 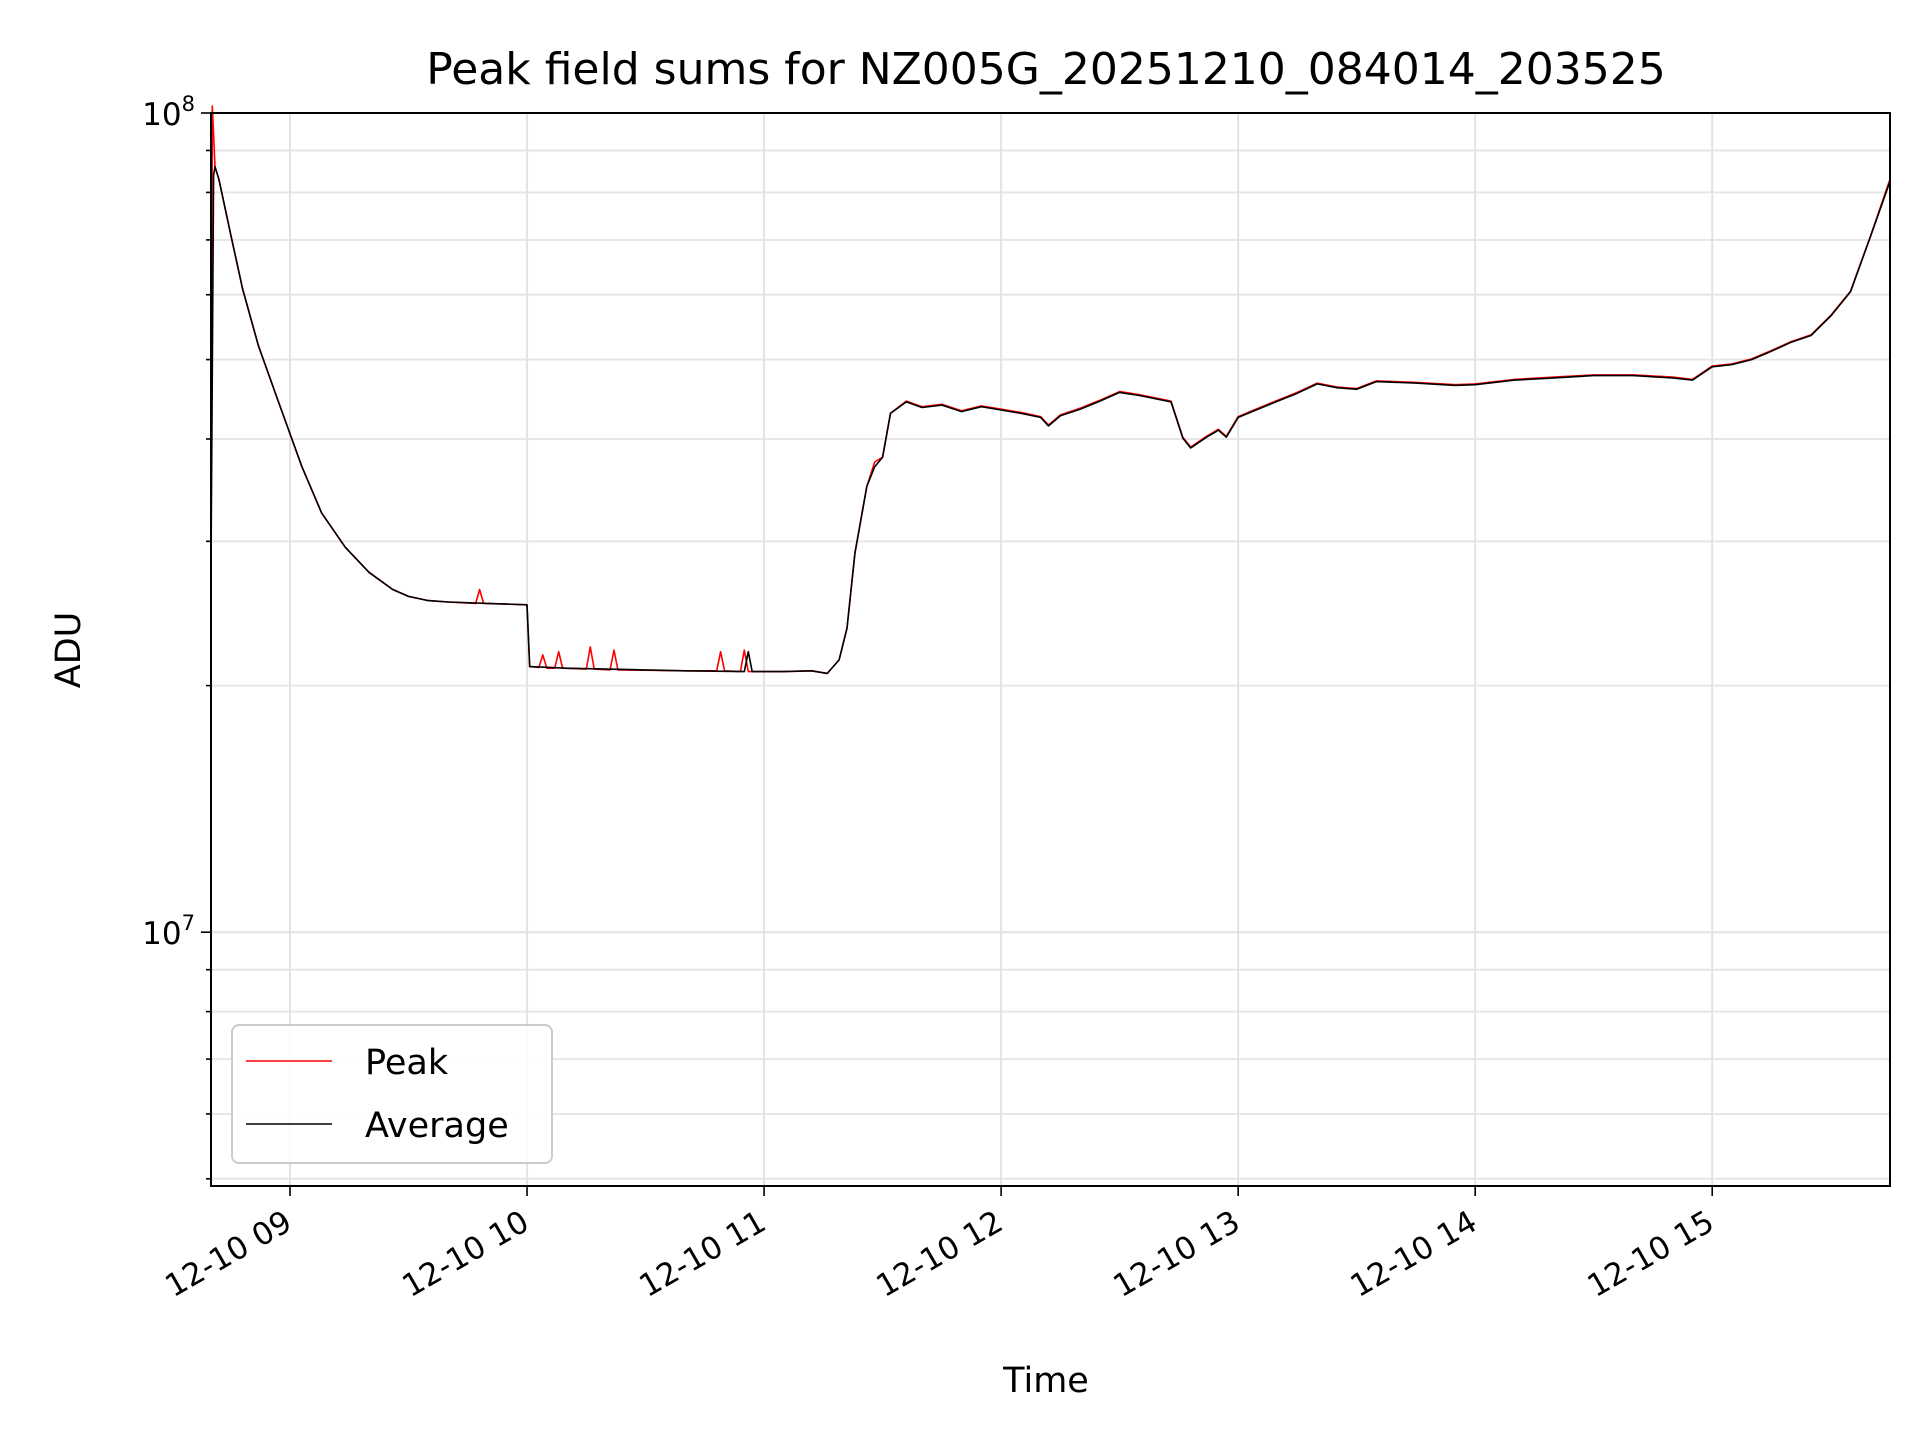 I want to click on legend-box, so click(x=392, y=1094).